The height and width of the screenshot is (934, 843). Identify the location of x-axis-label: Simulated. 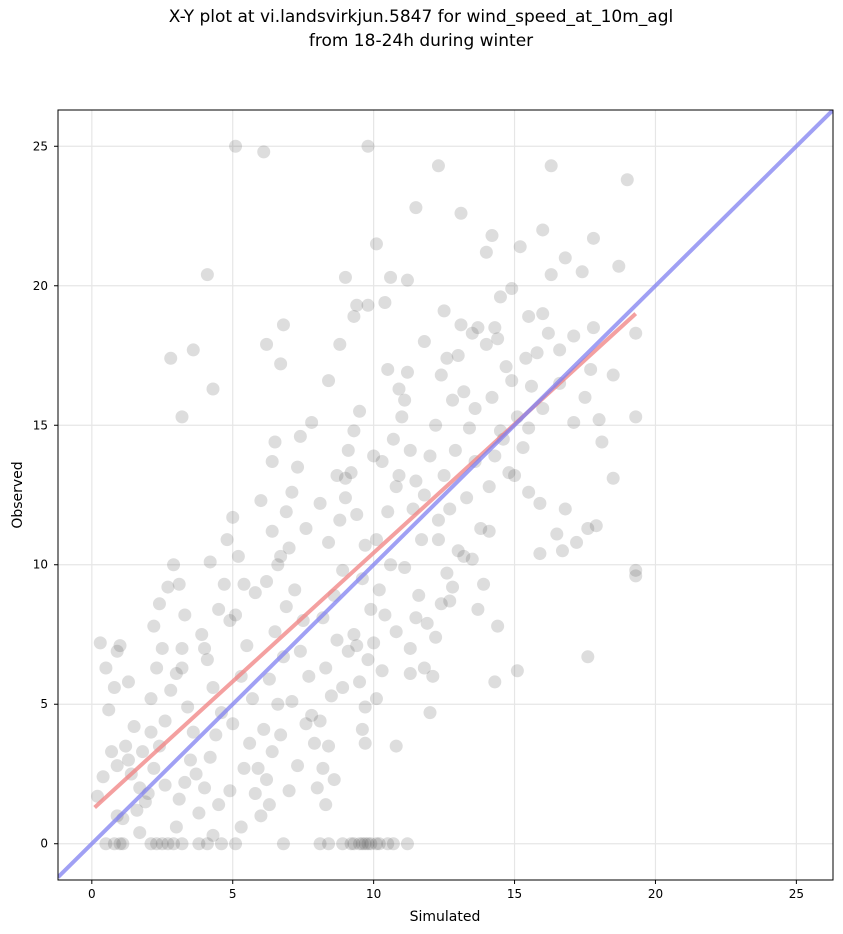
(445, 917).